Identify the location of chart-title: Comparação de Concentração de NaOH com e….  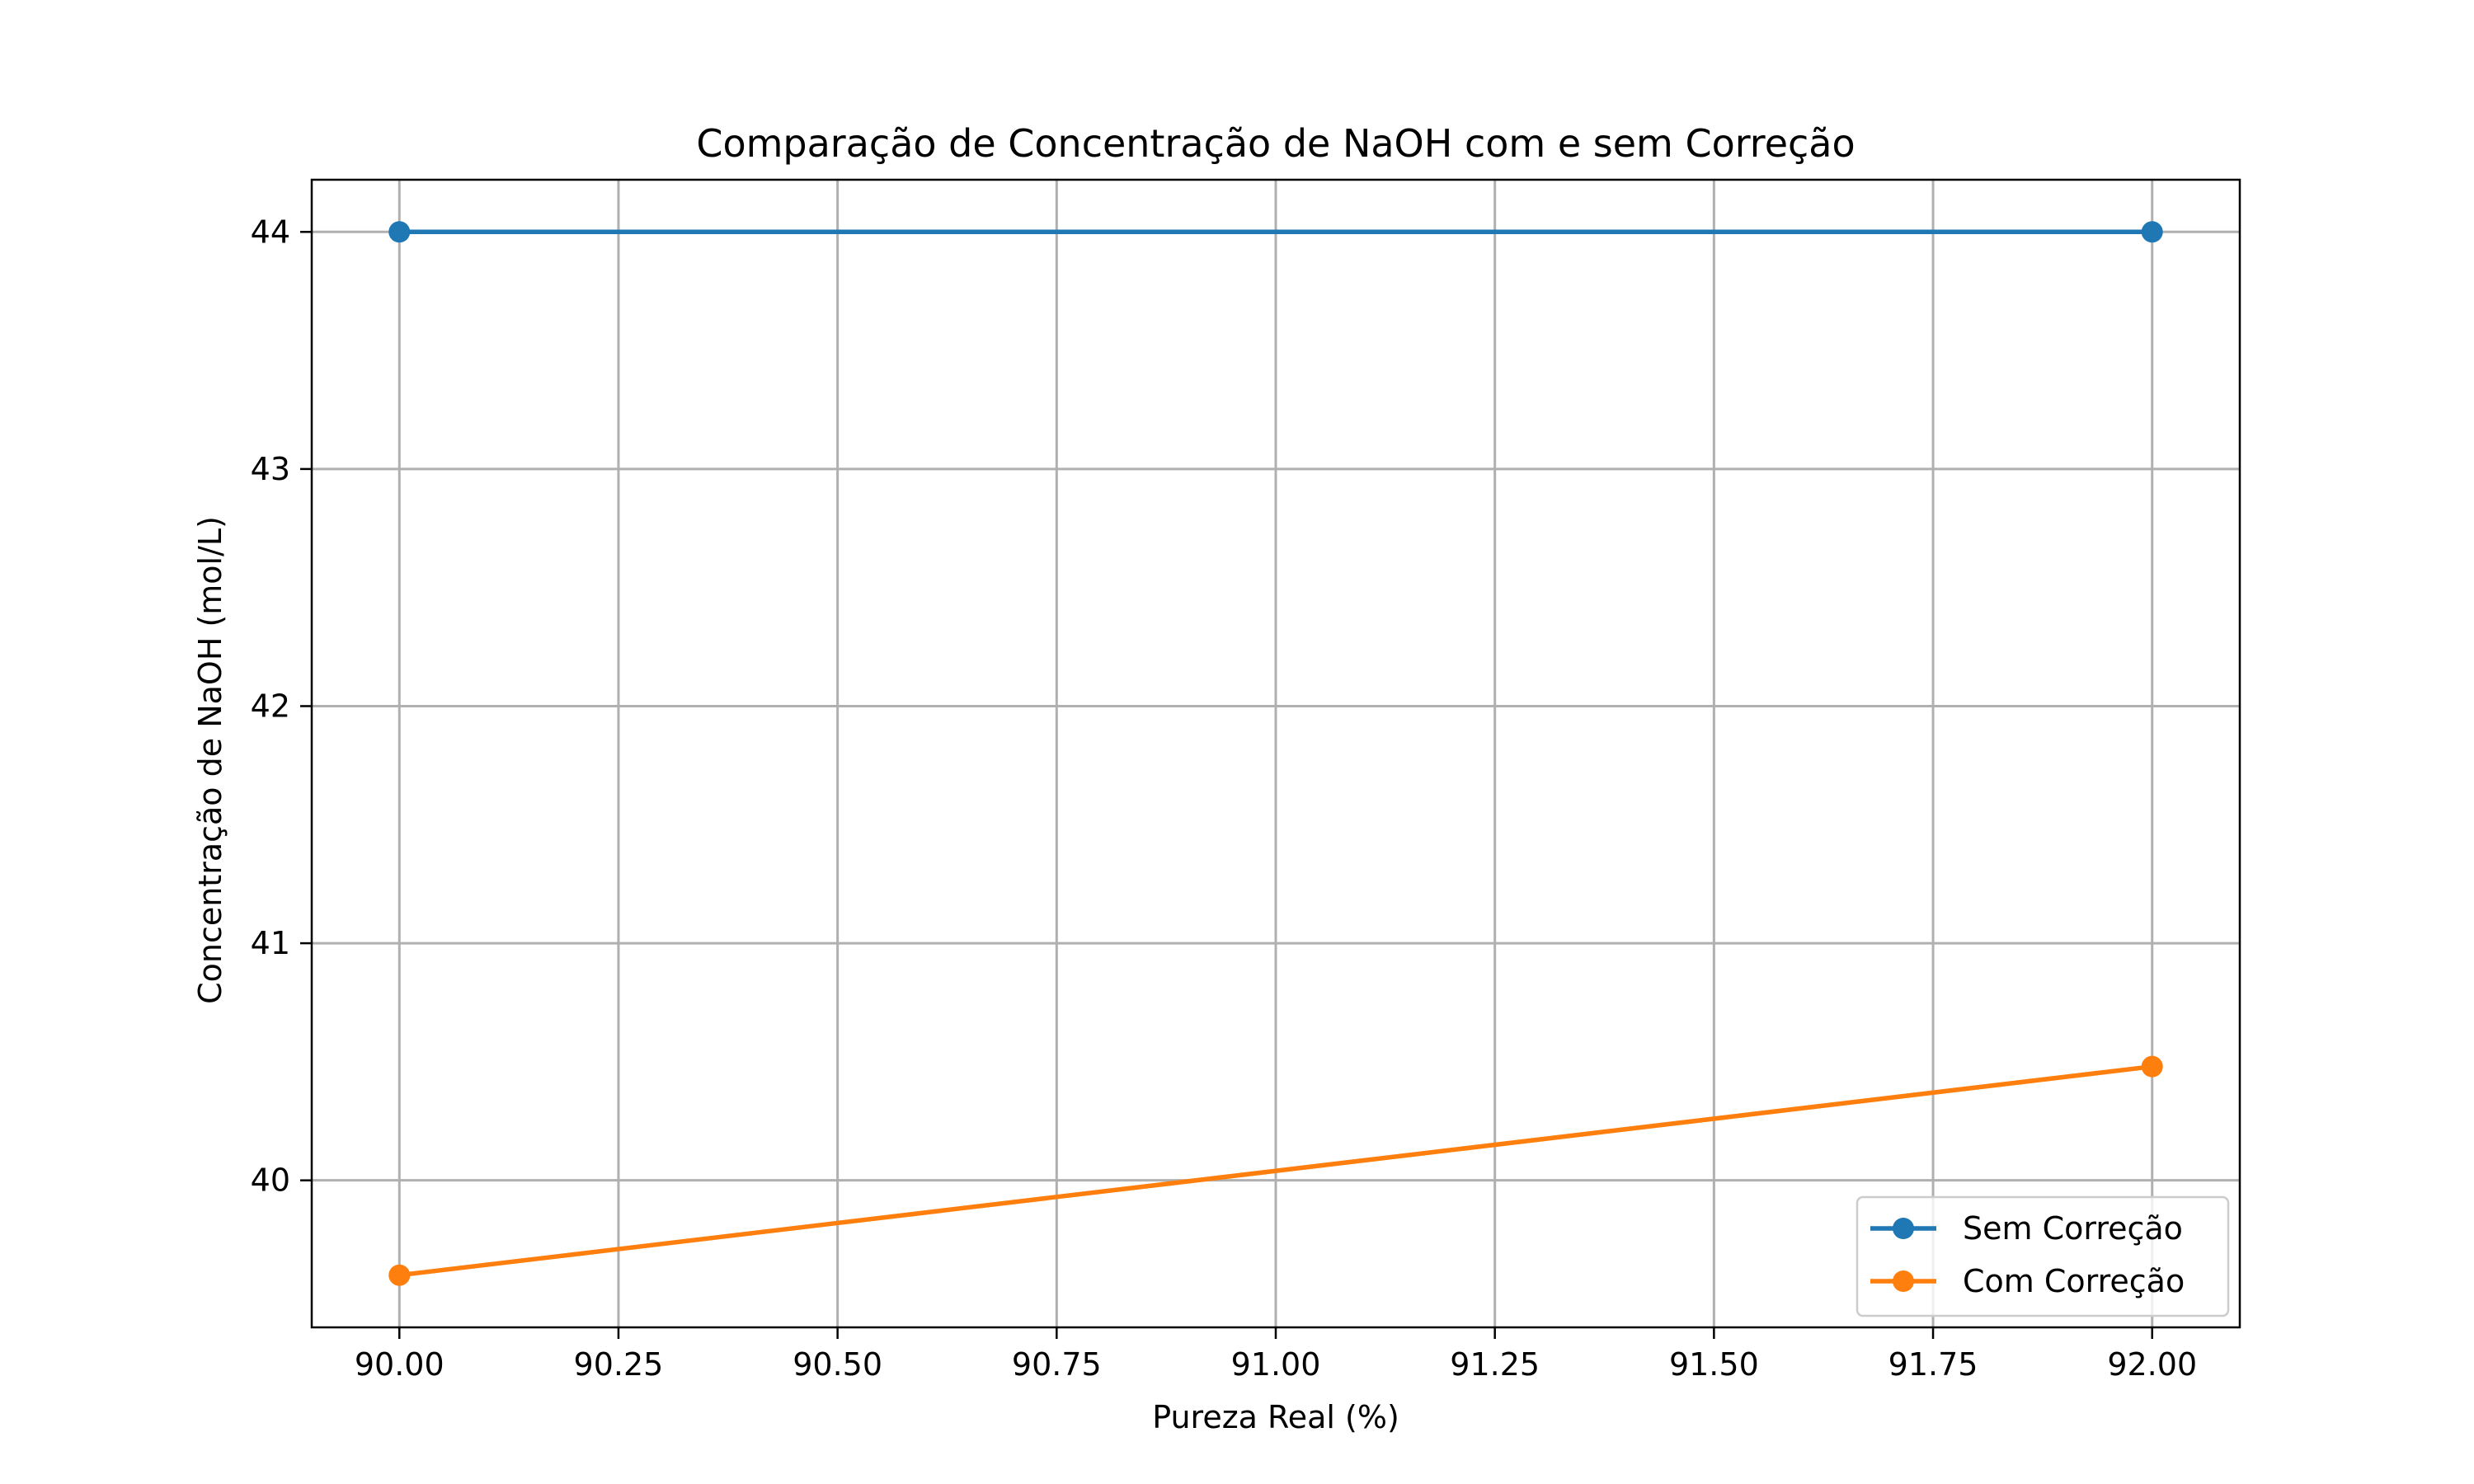
(1275, 143).